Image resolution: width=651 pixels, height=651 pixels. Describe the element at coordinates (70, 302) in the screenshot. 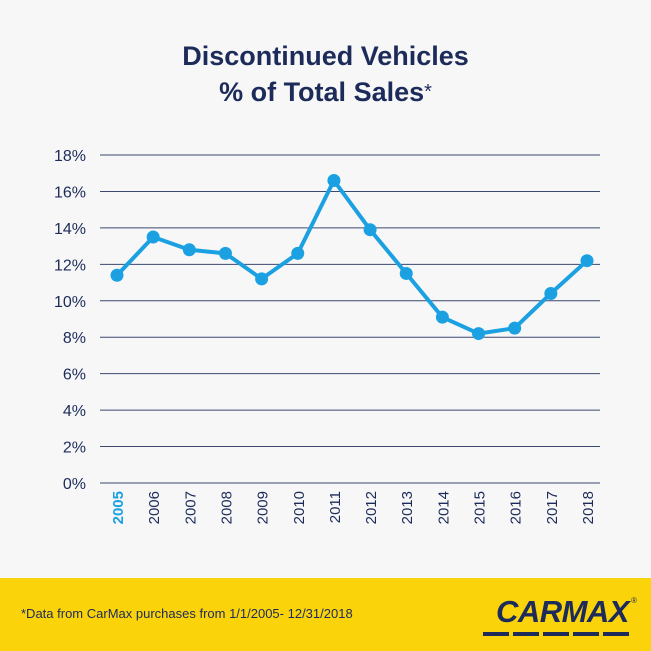

I see `y-tick-label: 10%` at that location.